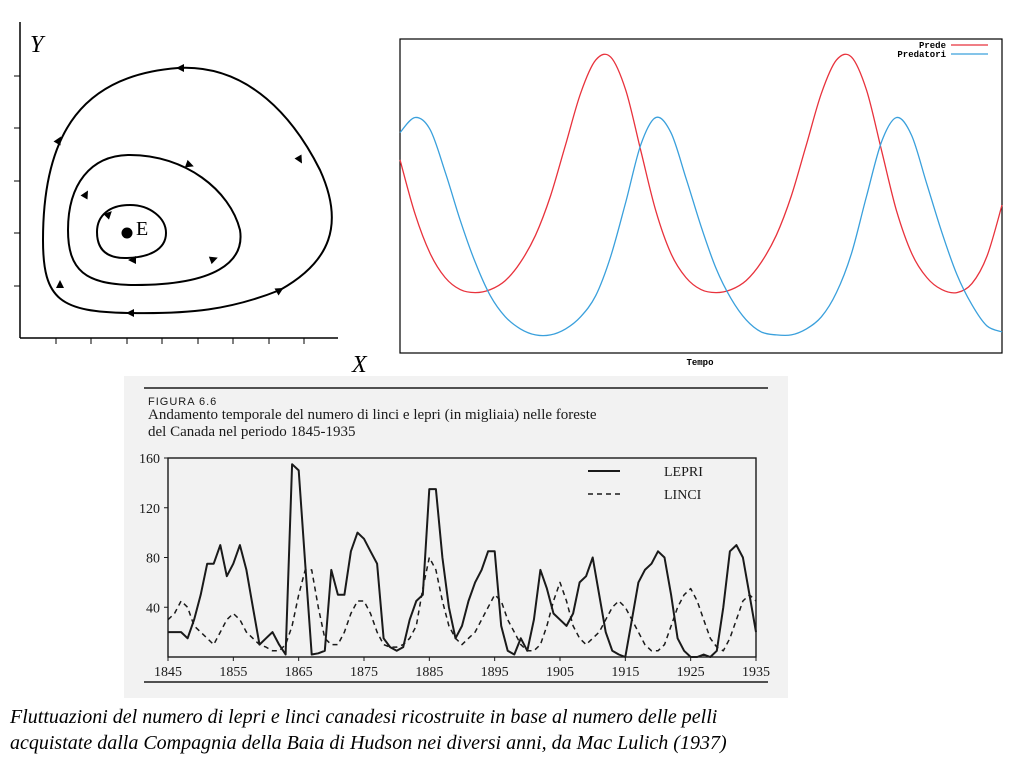  Describe the element at coordinates (149, 509) in the screenshot. I see `y-tick-label: 120` at that location.